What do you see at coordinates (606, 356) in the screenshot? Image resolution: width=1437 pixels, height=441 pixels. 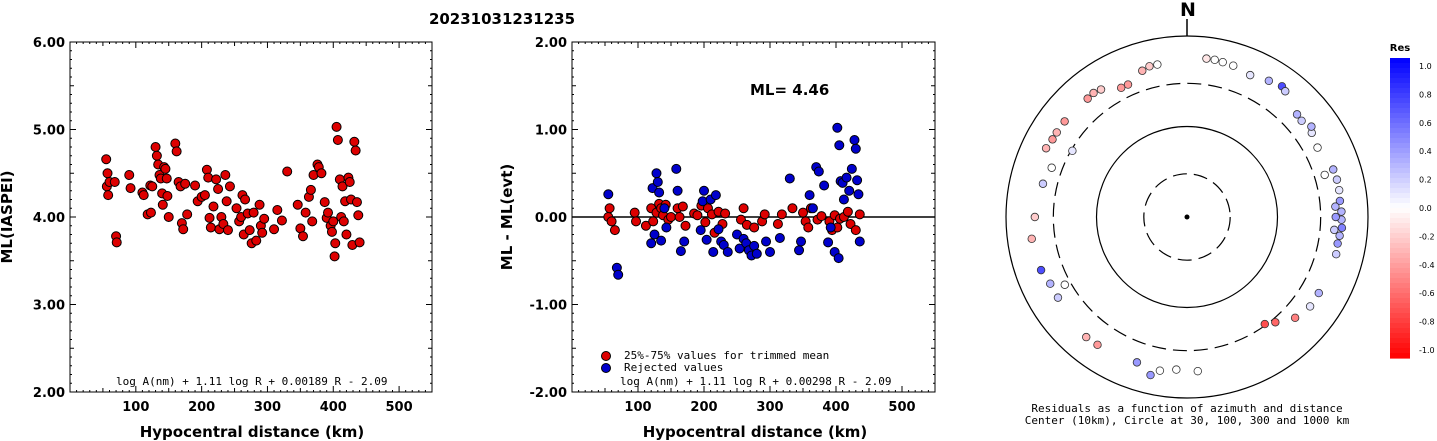 I see `legend-marker-trimmed` at bounding box center [606, 356].